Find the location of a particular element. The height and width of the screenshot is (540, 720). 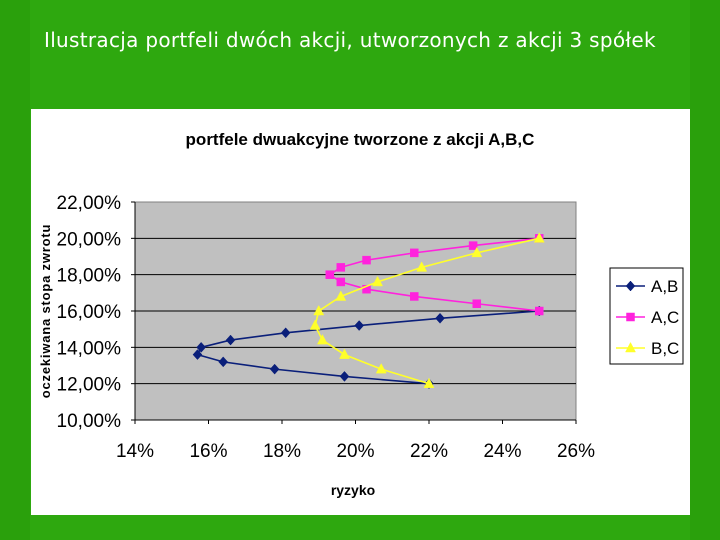

y-tick-label: 14,00% is located at coordinates (89, 348).